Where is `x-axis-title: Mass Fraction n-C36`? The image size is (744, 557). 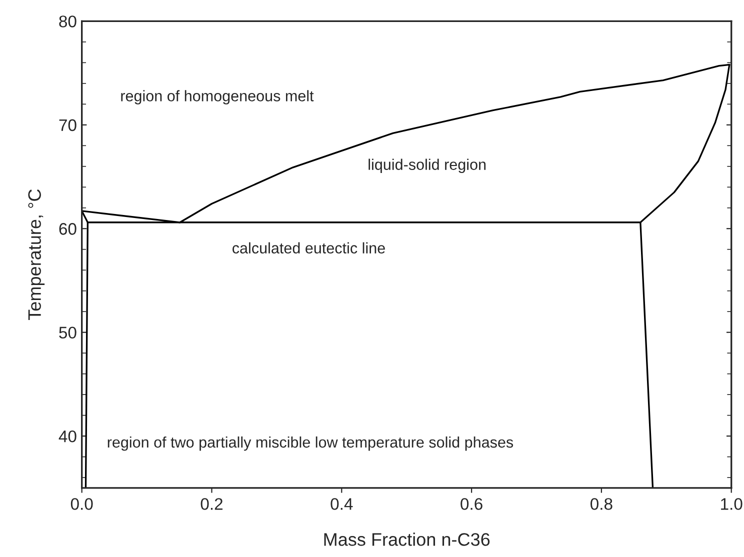 x-axis-title: Mass Fraction n-C36 is located at coordinates (407, 539).